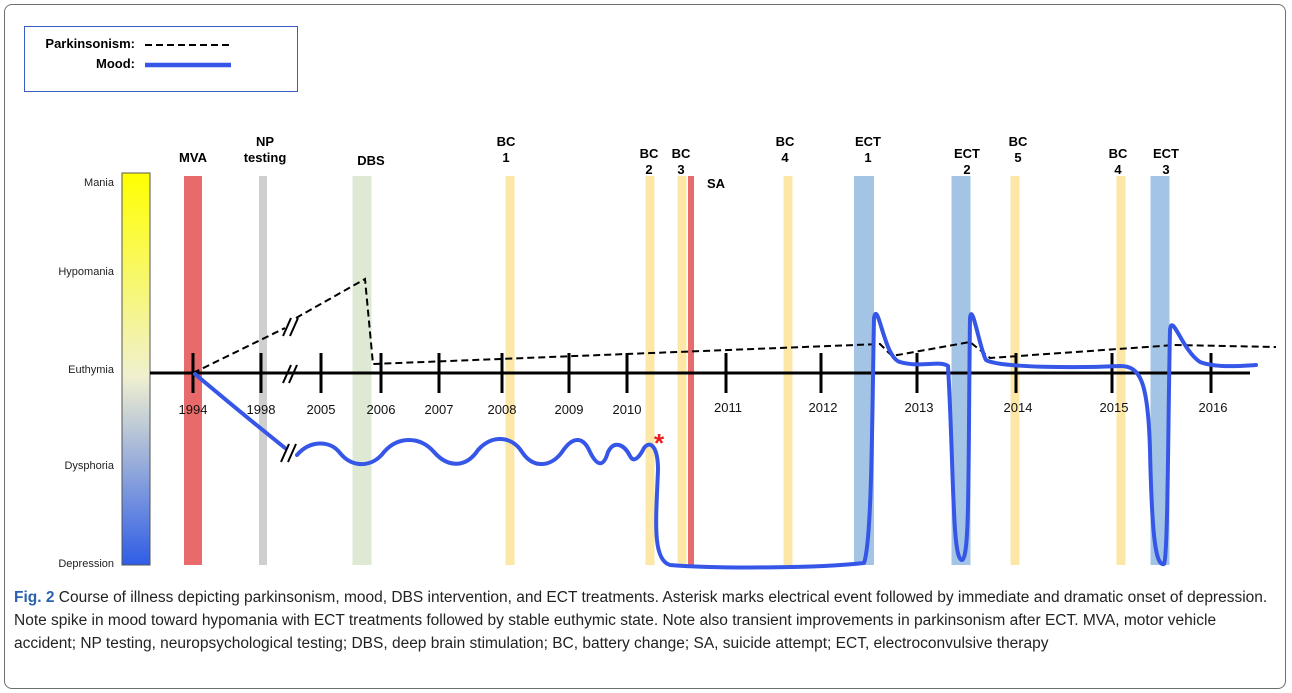 Image resolution: width=1292 pixels, height=693 pixels. I want to click on y-level-label-depression: Depression, so click(86, 564).